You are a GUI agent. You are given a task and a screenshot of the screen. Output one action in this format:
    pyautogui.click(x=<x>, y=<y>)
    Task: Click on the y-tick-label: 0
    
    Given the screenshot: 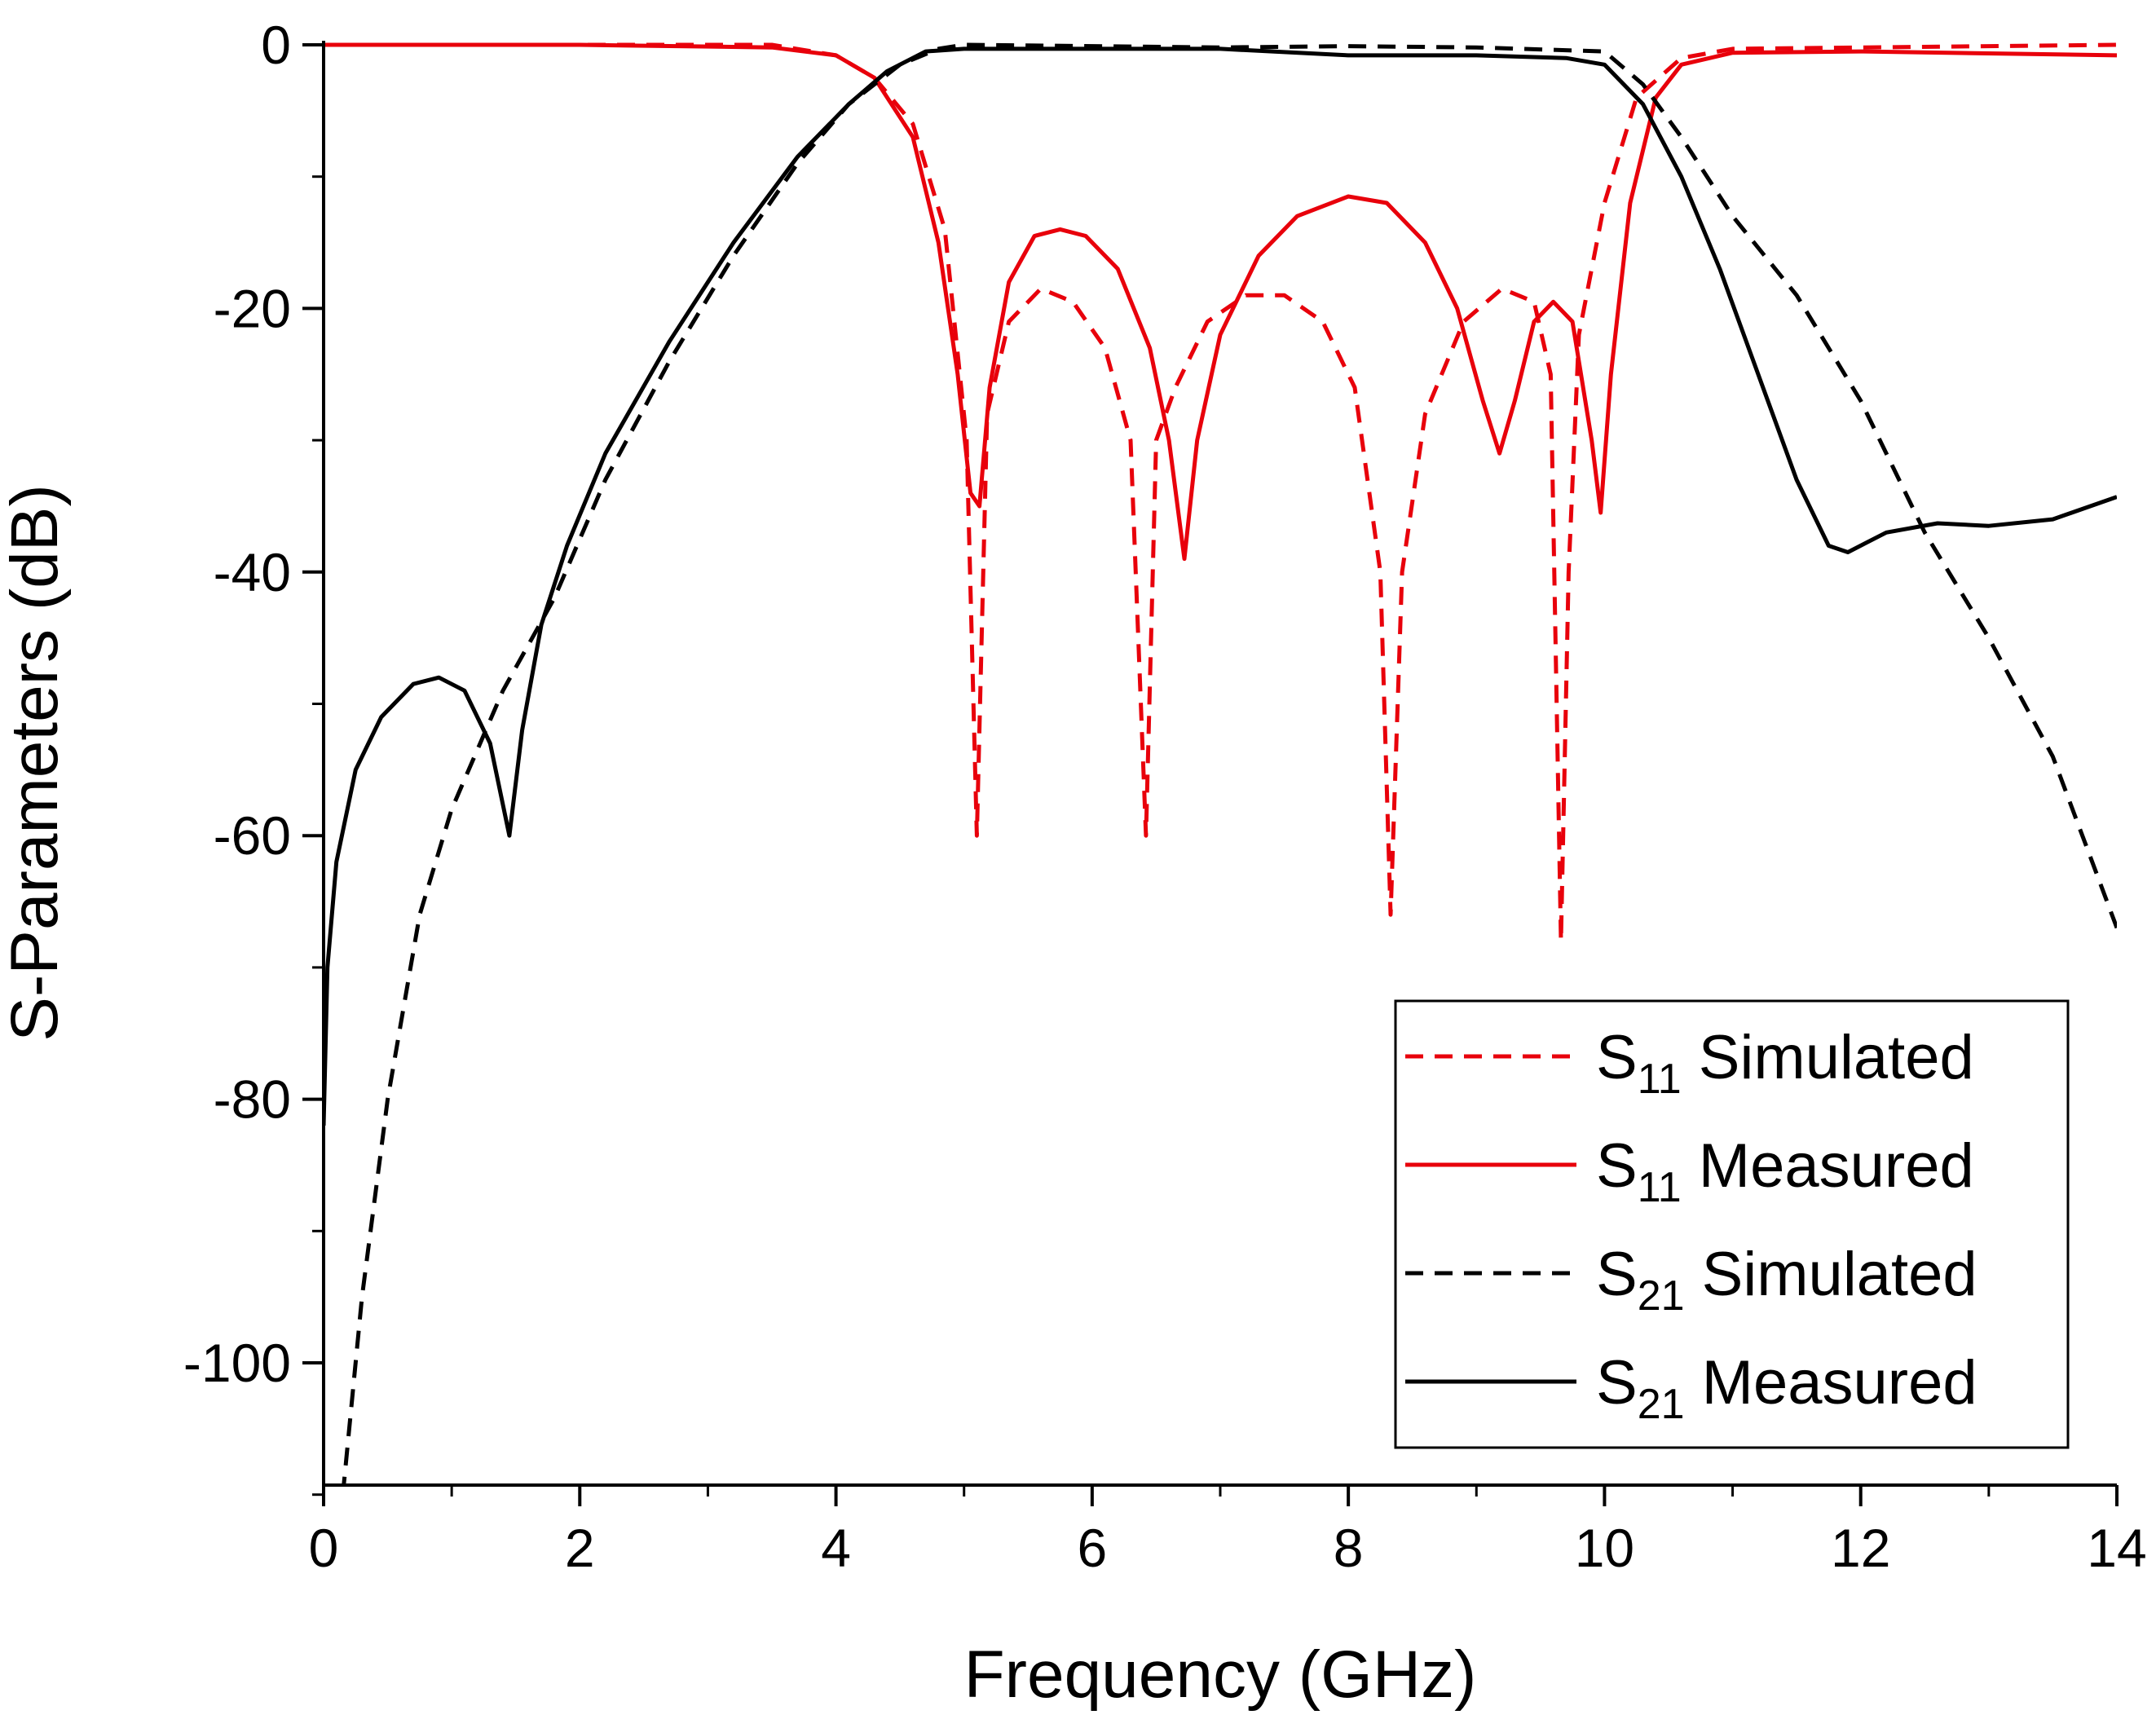 What is the action you would take?
    pyautogui.click(x=276, y=45)
    